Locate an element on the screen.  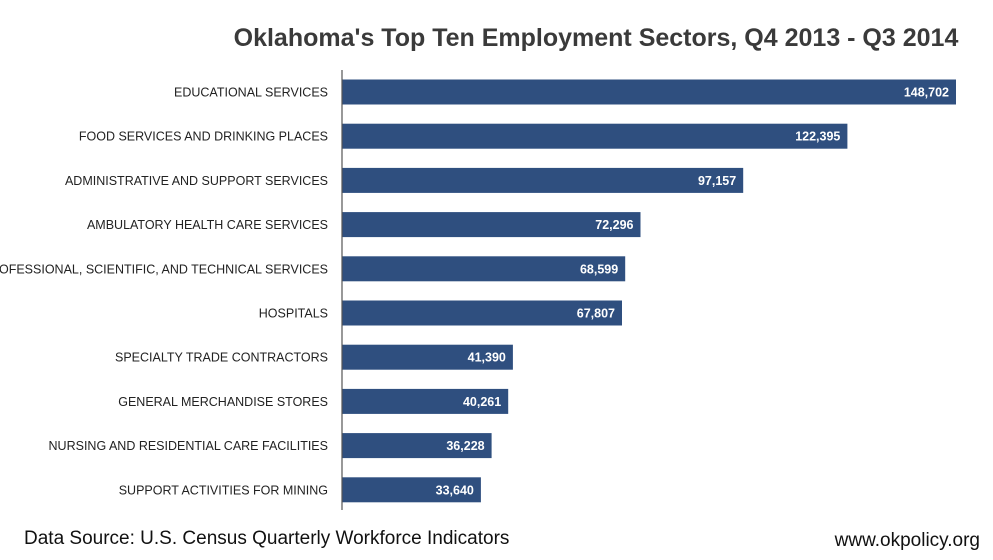
category-label-4: AMBULATORY HEALTH CARE SERVICES is located at coordinates (207, 225).